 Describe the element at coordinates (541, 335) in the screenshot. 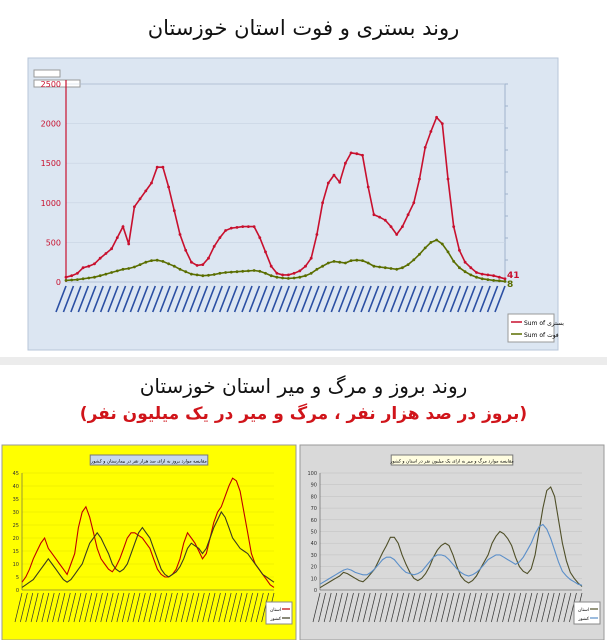

I see `legend-label: Sum of فوت` at that location.